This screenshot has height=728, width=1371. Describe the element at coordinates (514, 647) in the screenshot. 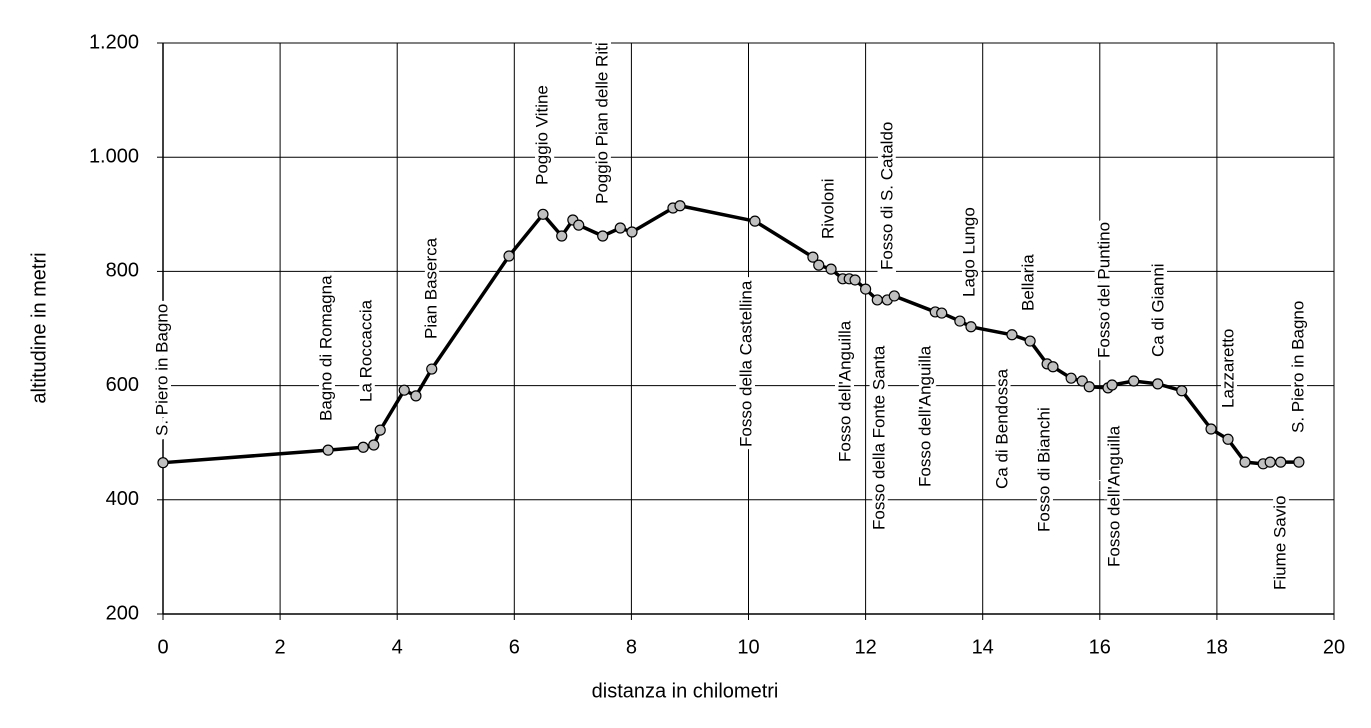

I see `x-tick-label: 6` at that location.